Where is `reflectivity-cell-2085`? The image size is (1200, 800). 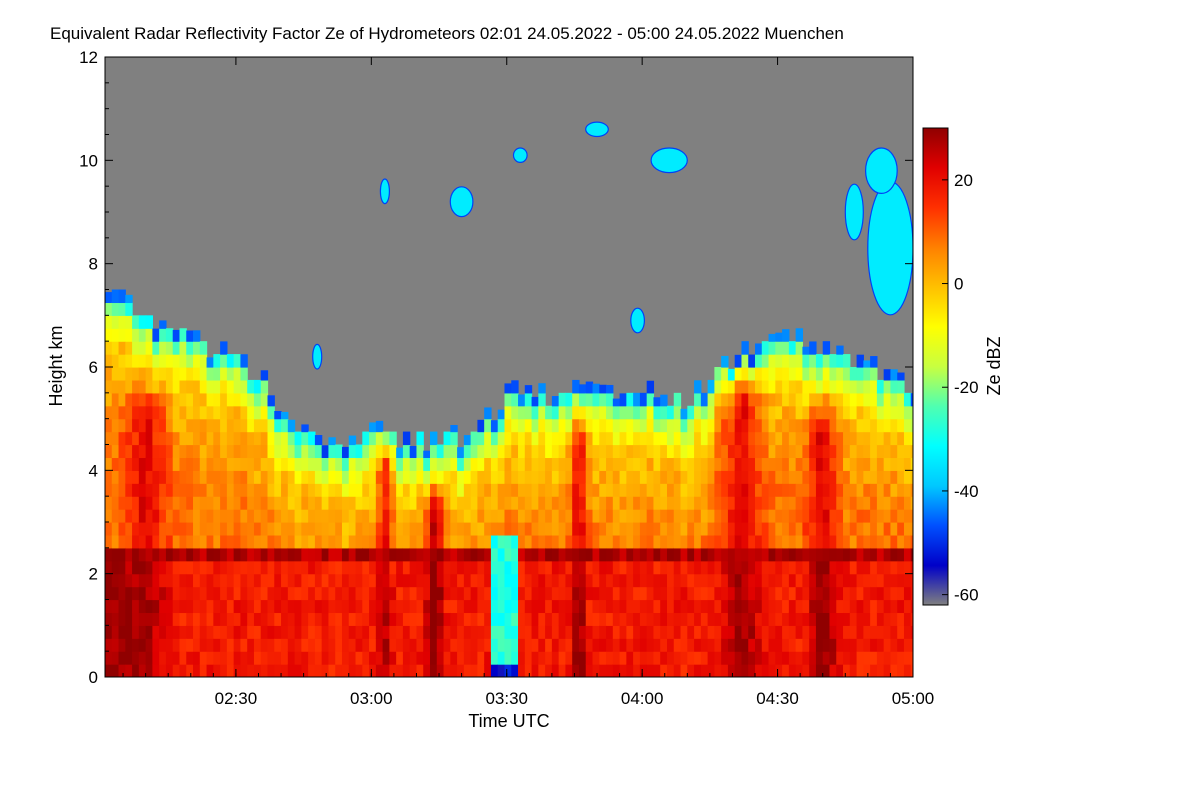 reflectivity-cell-2085 is located at coordinates (738, 593).